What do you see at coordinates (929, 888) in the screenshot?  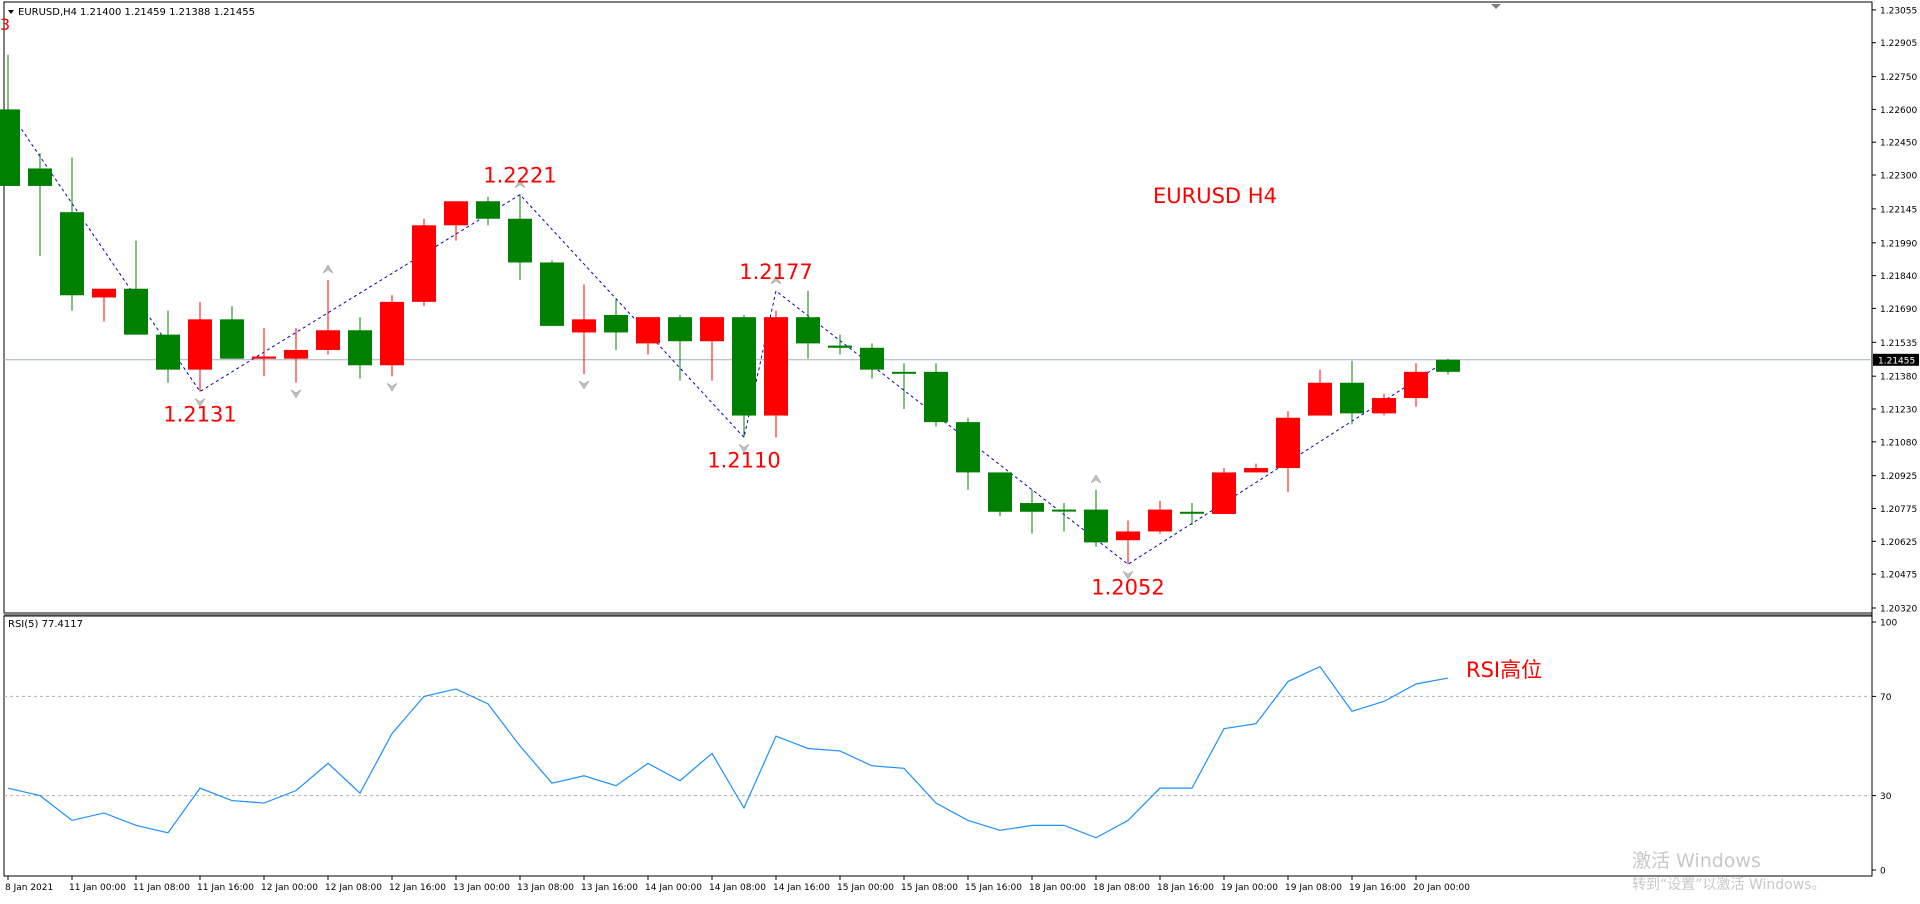 I see `time-tick-label: 15 Jan 08:00` at bounding box center [929, 888].